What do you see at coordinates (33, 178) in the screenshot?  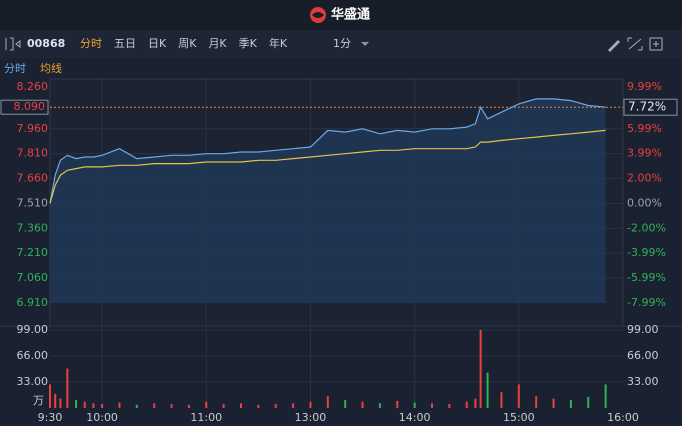 I see `y-tick-label: 7.660` at bounding box center [33, 178].